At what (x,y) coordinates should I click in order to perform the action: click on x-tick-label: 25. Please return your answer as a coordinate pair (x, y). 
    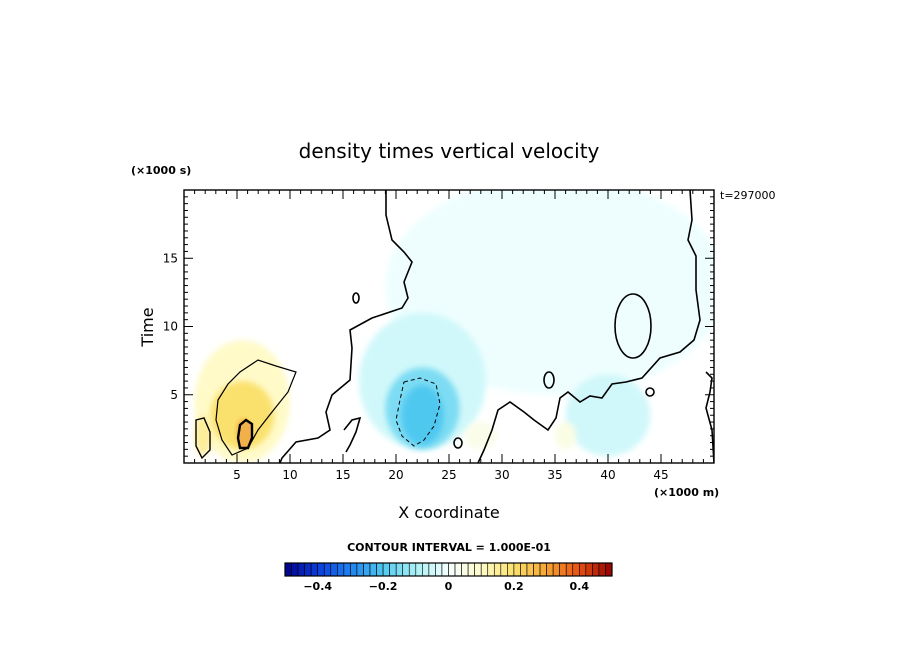
    Looking at the image, I should click on (448, 475).